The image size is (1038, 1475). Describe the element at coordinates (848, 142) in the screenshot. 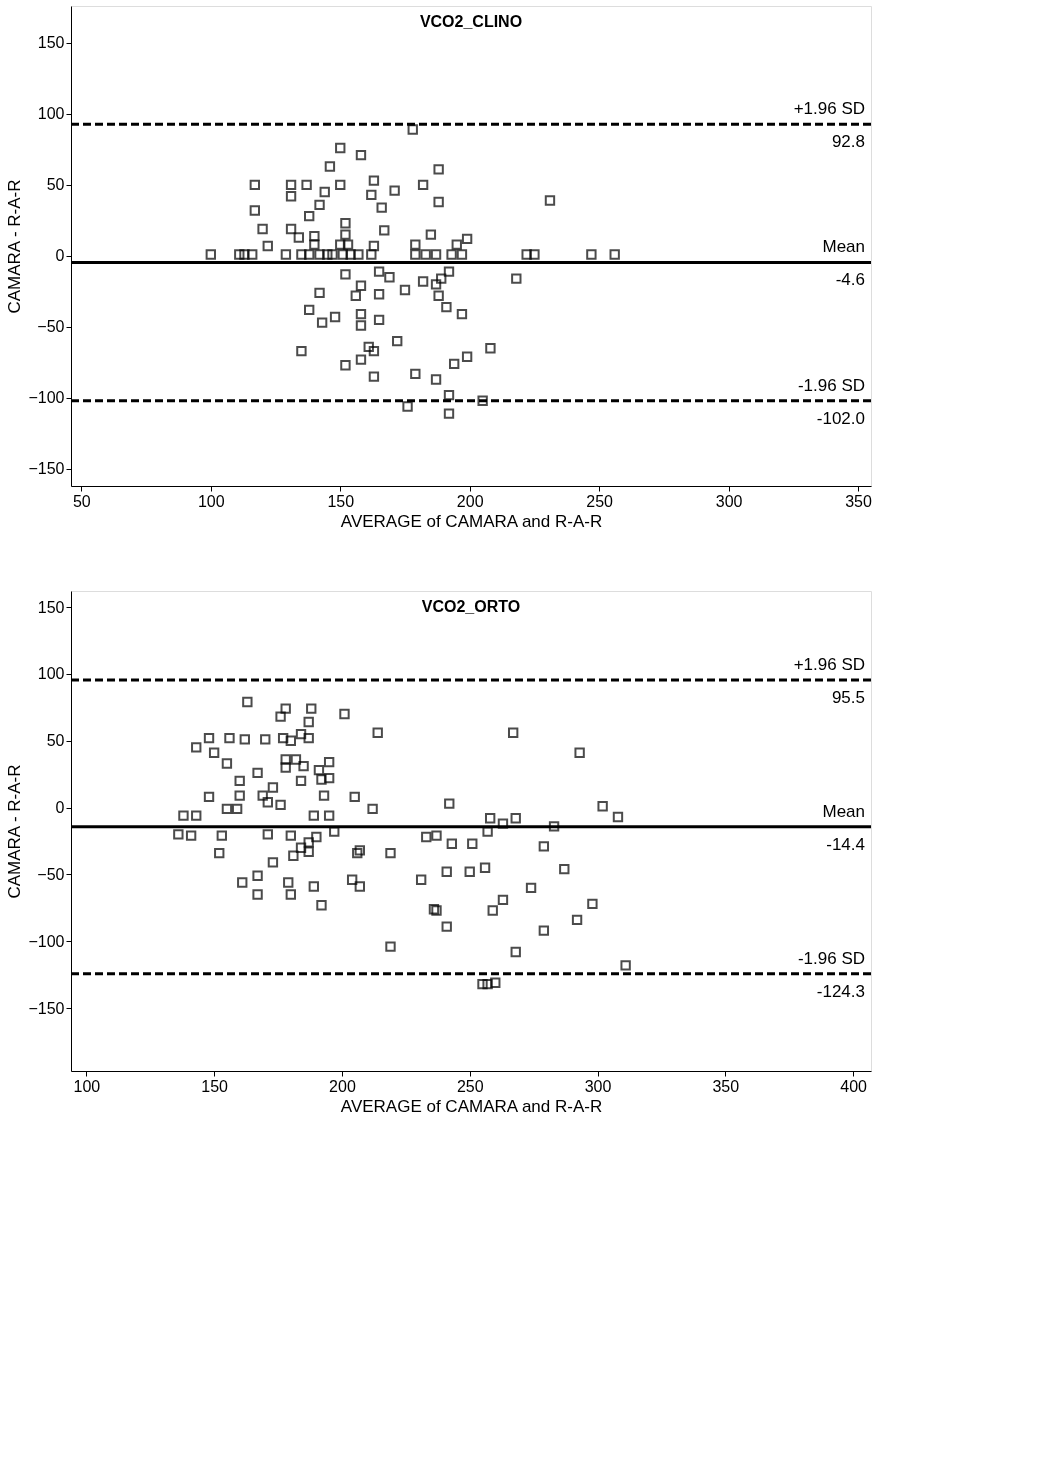

I see `annotation: 92.8` at that location.